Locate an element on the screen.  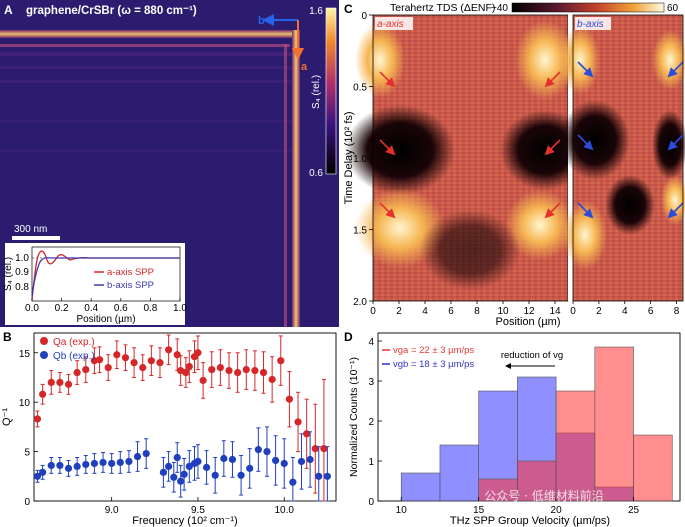
panel-b-ylabel: Q⁻¹ is located at coordinates (7, 417).